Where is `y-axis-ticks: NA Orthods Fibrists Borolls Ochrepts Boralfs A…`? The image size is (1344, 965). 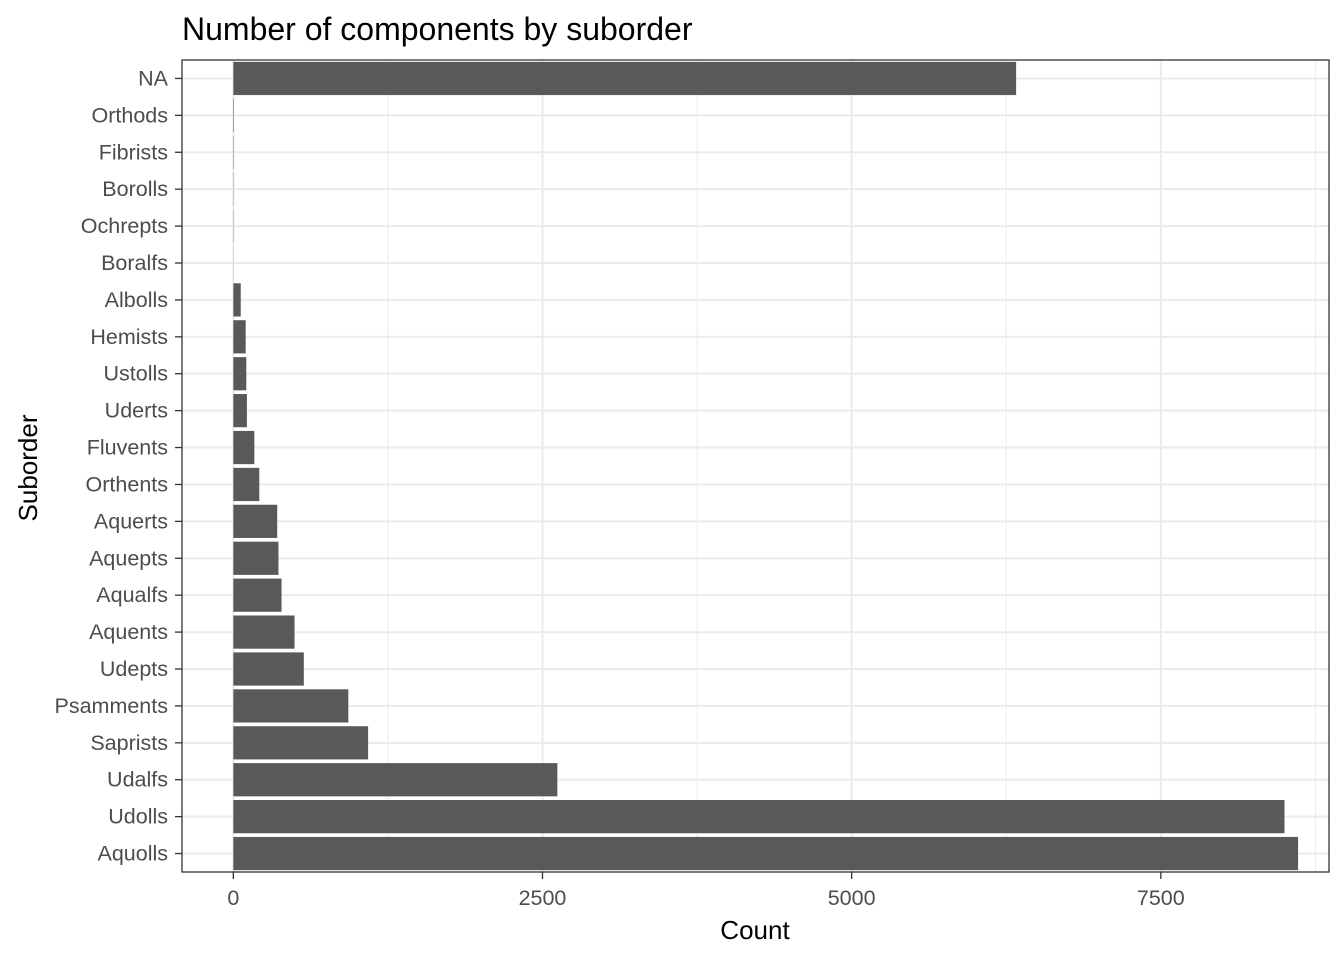
y-axis-ticks: NA Orthods Fibrists Borolls Ochrepts Boralfs A… is located at coordinates (118, 465).